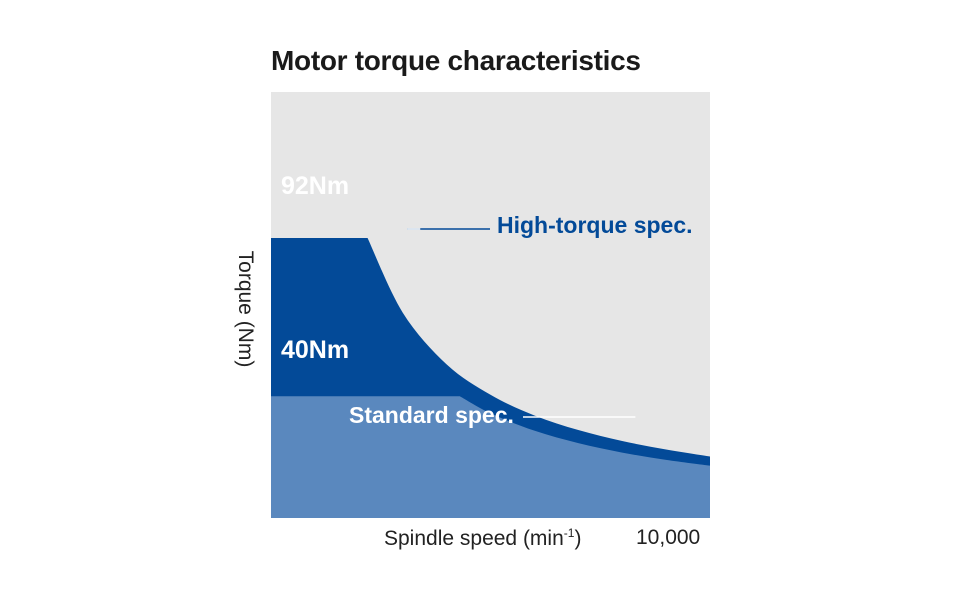 Image resolution: width=972 pixels, height=600 pixels. I want to click on y-axis-label-wrap: Torque (Nm), so click(245, 309).